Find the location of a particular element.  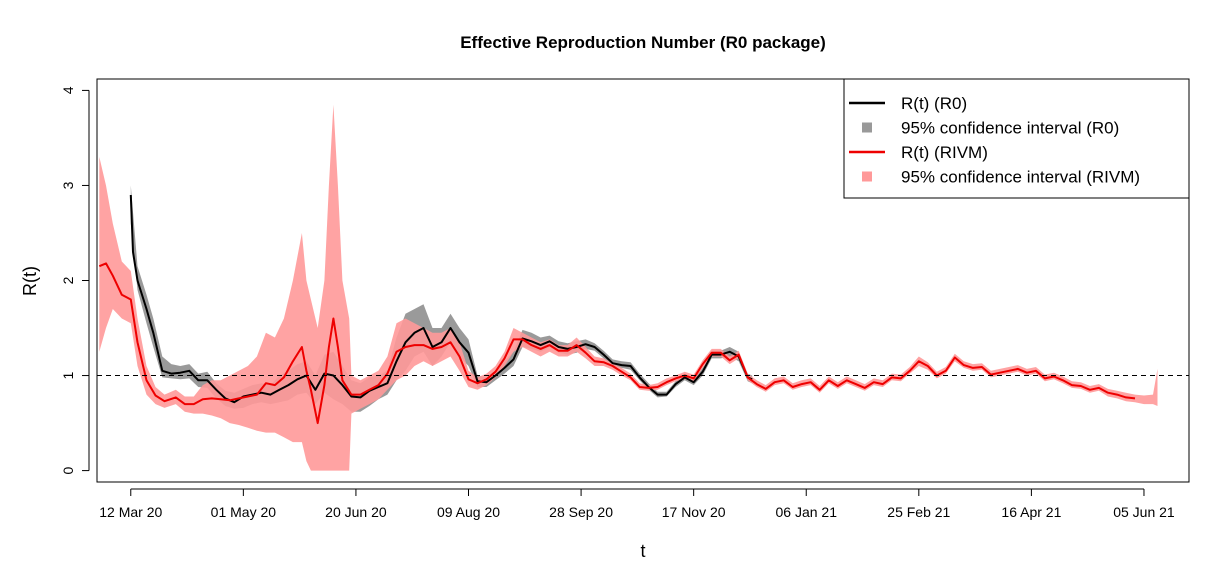

legend-label: 95% confidence interval (RIVM) is located at coordinates (1020, 177).